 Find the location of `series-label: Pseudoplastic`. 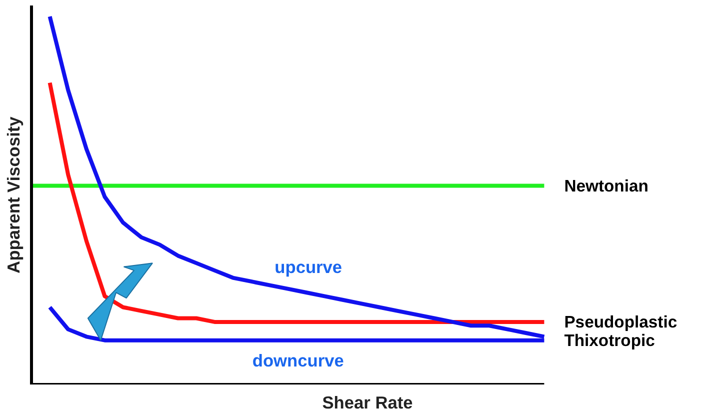

series-label: Pseudoplastic is located at coordinates (621, 322).